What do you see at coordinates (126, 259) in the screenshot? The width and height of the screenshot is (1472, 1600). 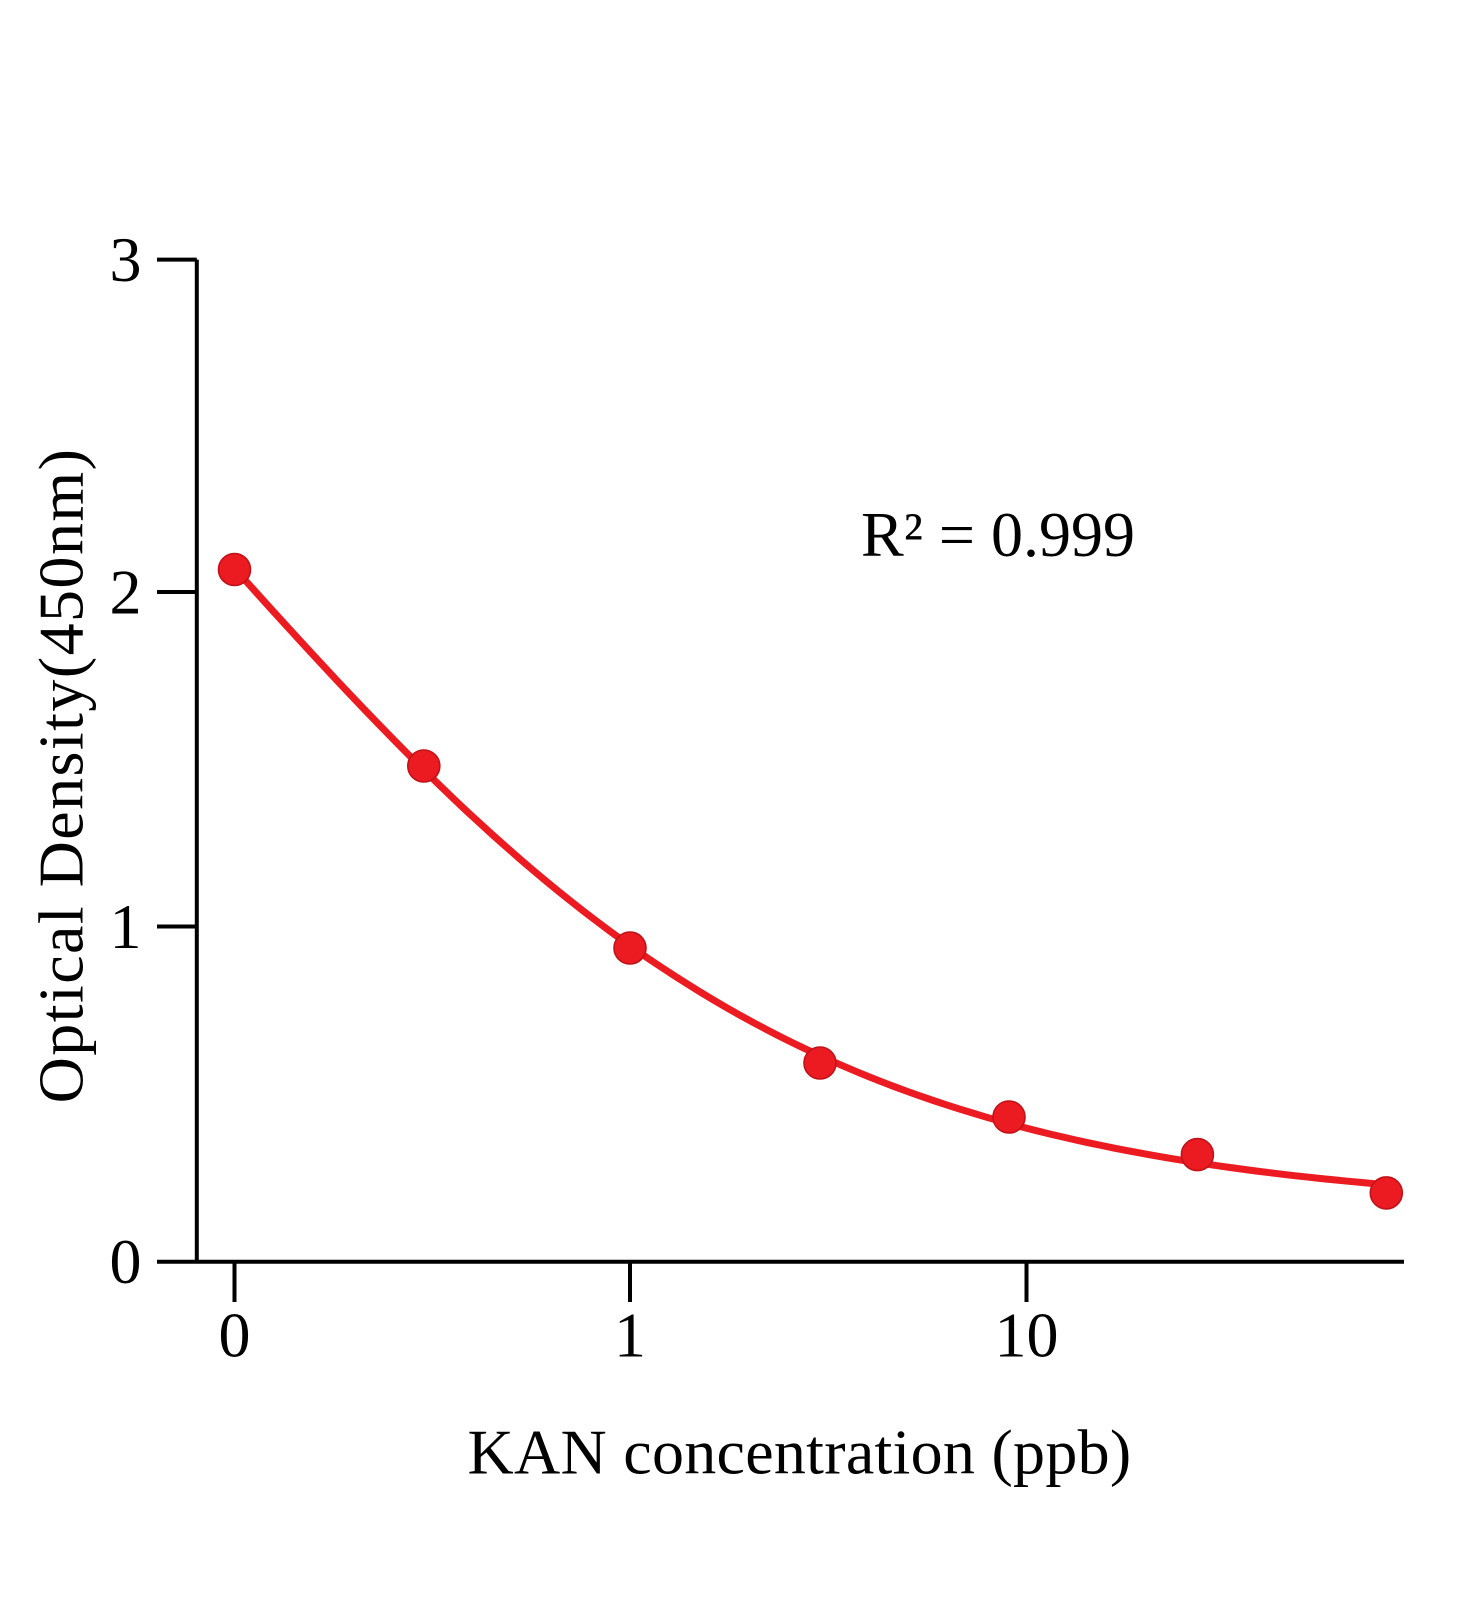 I see `svg-text: 3` at bounding box center [126, 259].